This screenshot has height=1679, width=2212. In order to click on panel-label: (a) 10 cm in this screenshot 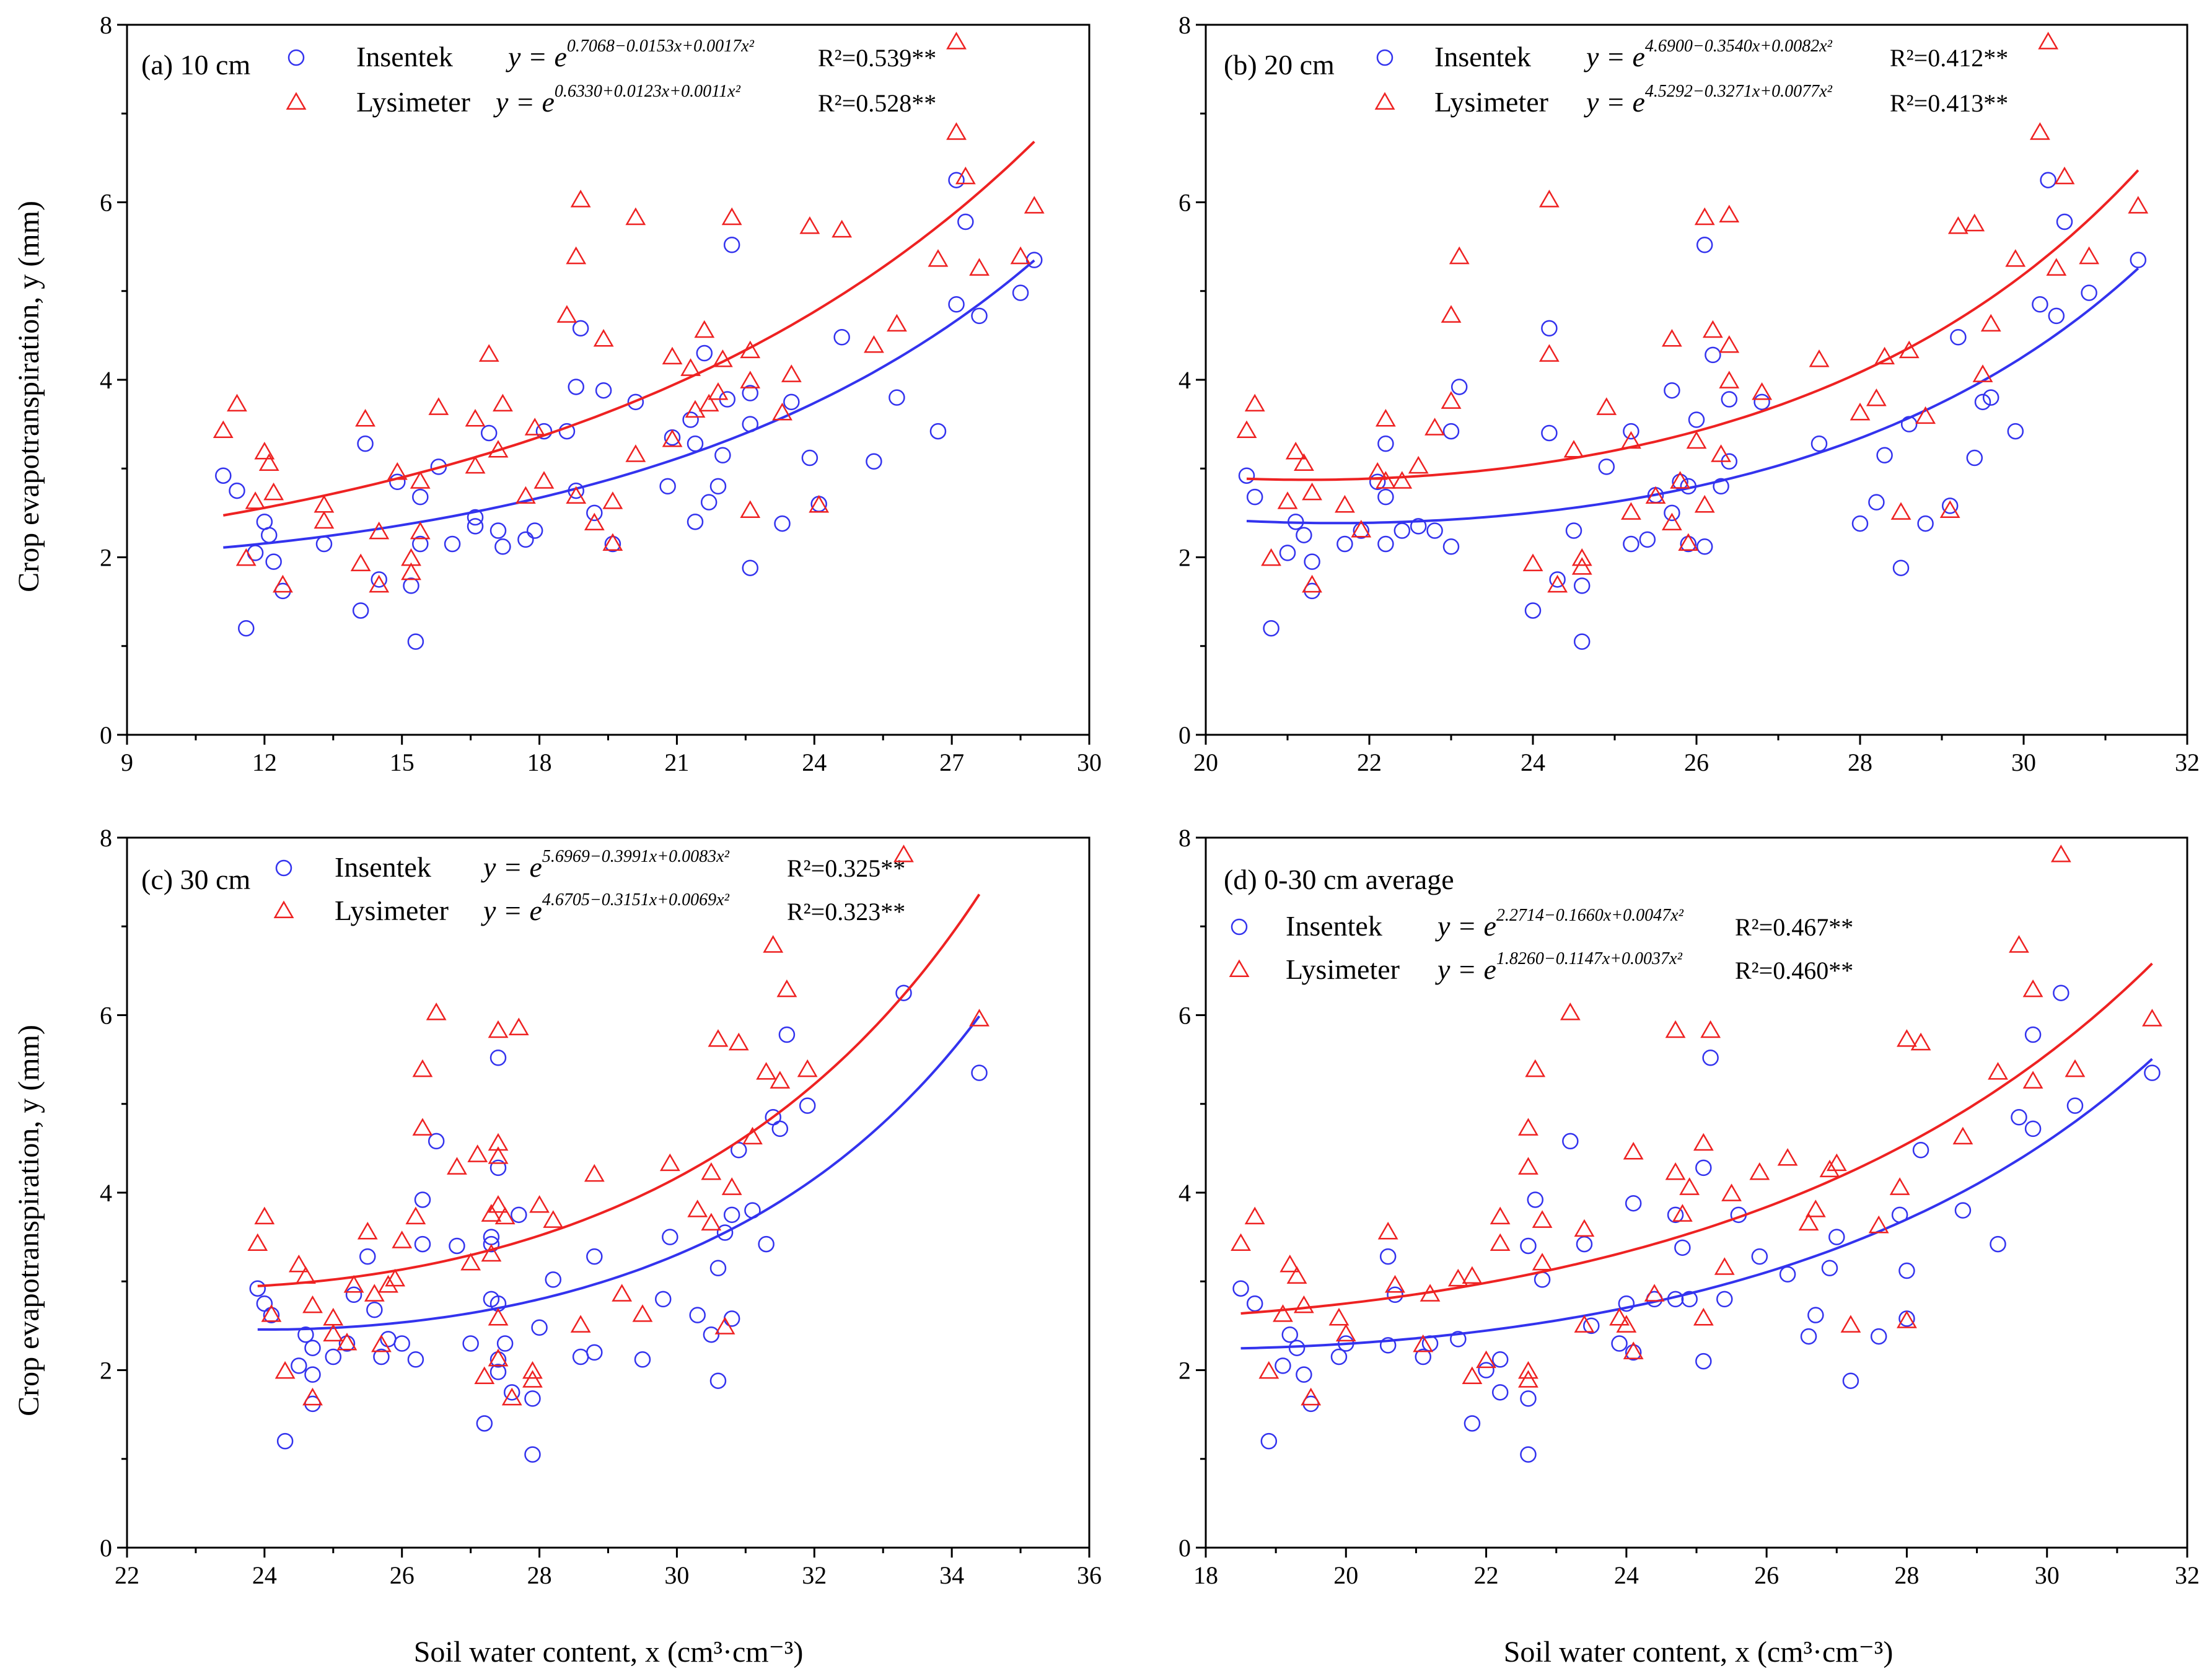, I will do `click(196, 65)`.